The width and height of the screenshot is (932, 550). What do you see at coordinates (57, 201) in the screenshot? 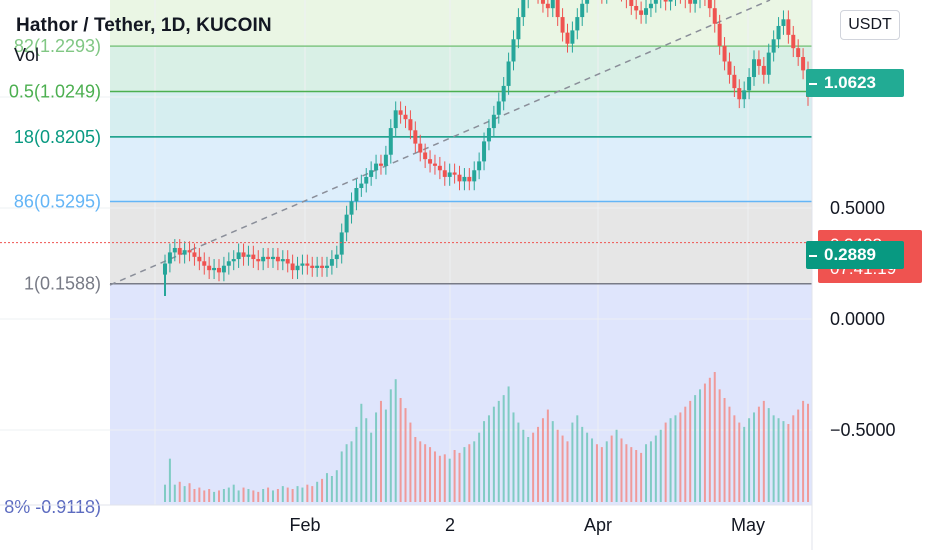
I see `fib-level-label: 86(0.5295)` at bounding box center [57, 201].